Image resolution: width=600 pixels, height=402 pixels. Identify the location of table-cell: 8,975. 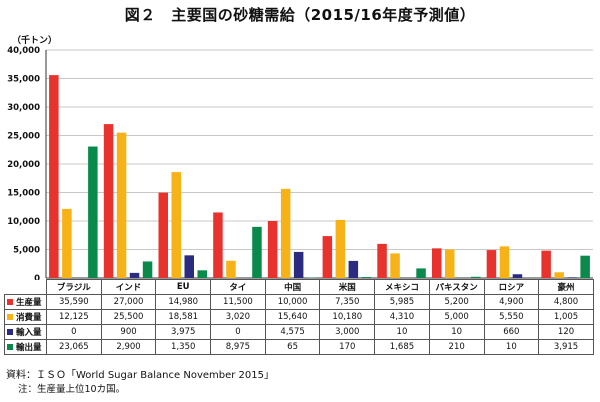
(238, 347).